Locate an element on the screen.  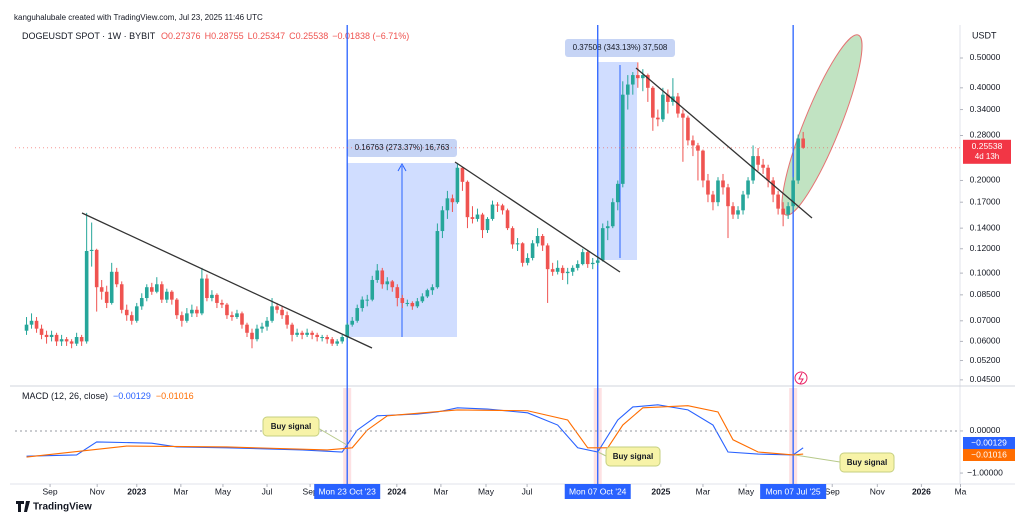
last-price: 0.25538 is located at coordinates (987, 146).